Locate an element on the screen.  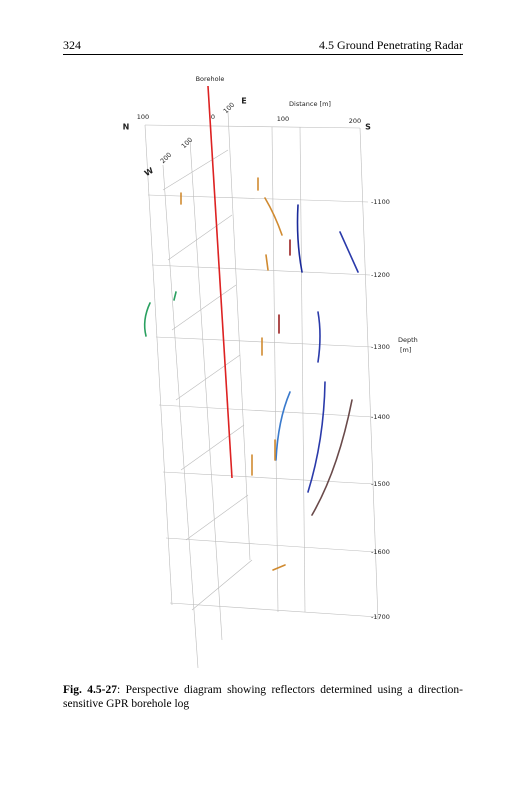
depth-tick: -1600 is located at coordinates (380, 552).